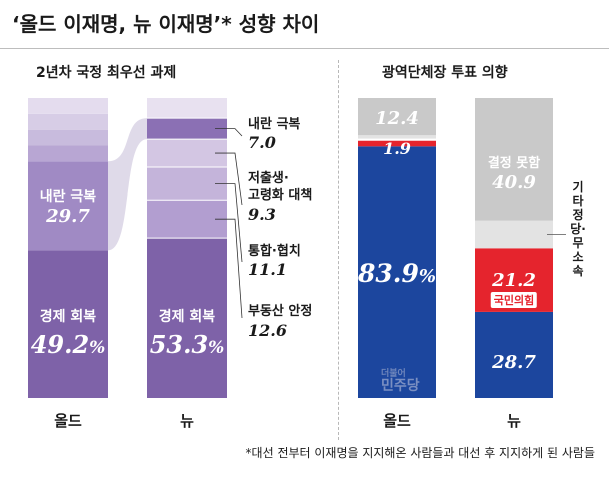 The height and width of the screenshot is (481, 609). I want to click on title-divider, so click(304, 48).